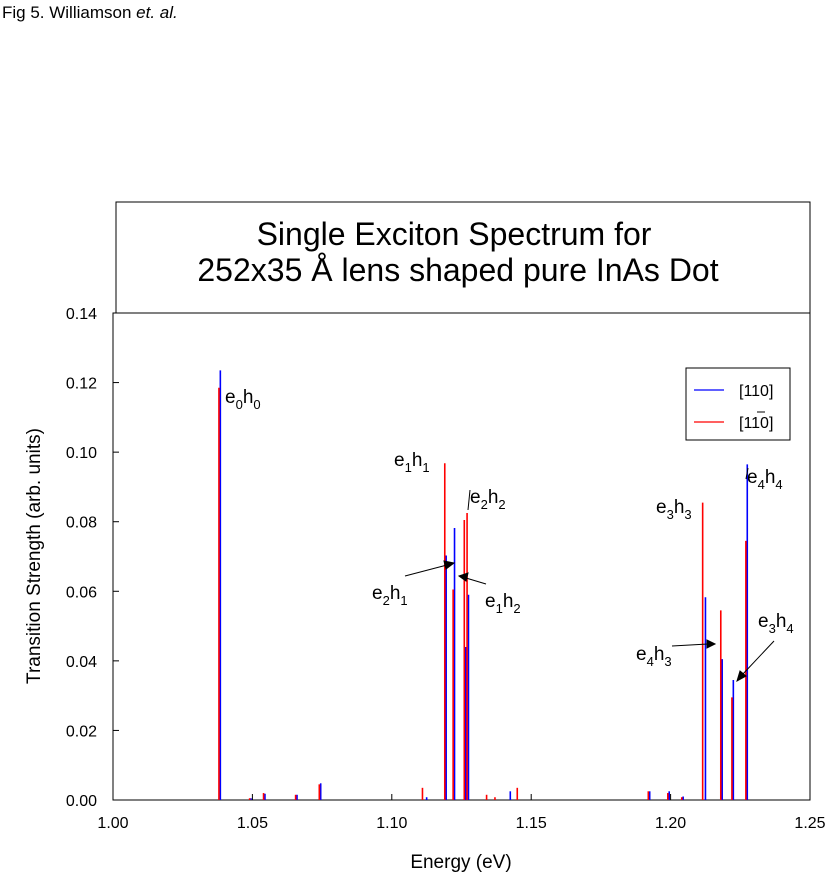  What do you see at coordinates (449, 565) in the screenshot?
I see `arrow-e2h1-head` at bounding box center [449, 565].